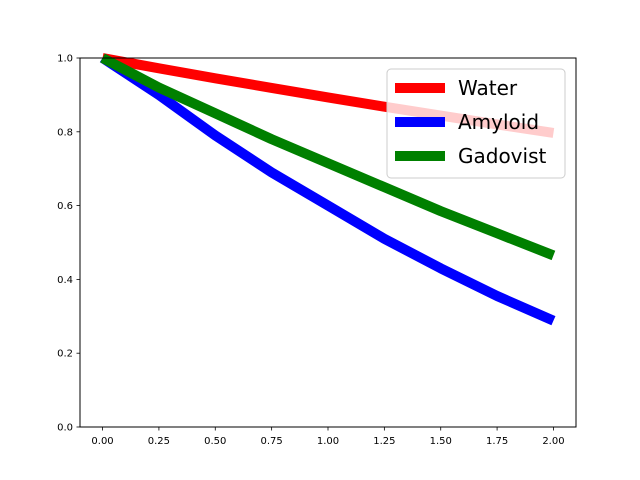  What do you see at coordinates (498, 122) in the screenshot?
I see `legend-label-amyloid: Amyloid` at bounding box center [498, 122].